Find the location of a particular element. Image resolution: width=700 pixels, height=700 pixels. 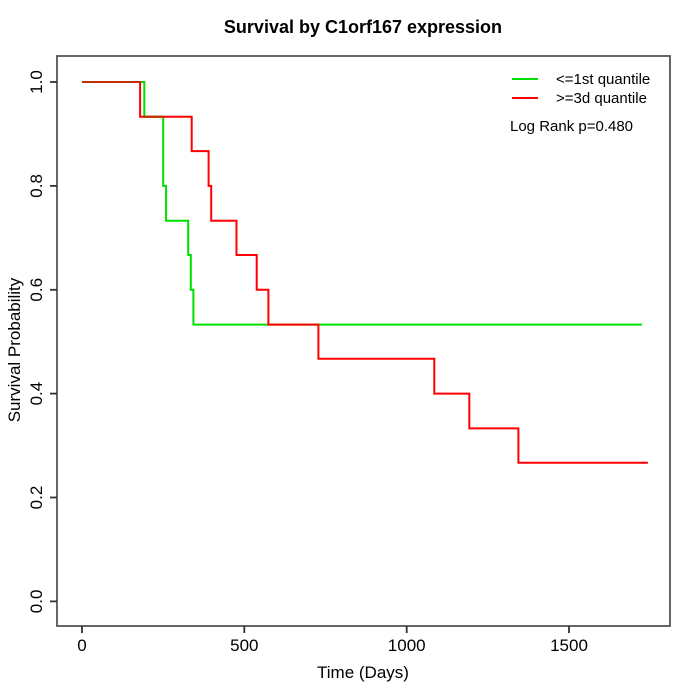

y-tick-label: 0.0 is located at coordinates (36, 602).